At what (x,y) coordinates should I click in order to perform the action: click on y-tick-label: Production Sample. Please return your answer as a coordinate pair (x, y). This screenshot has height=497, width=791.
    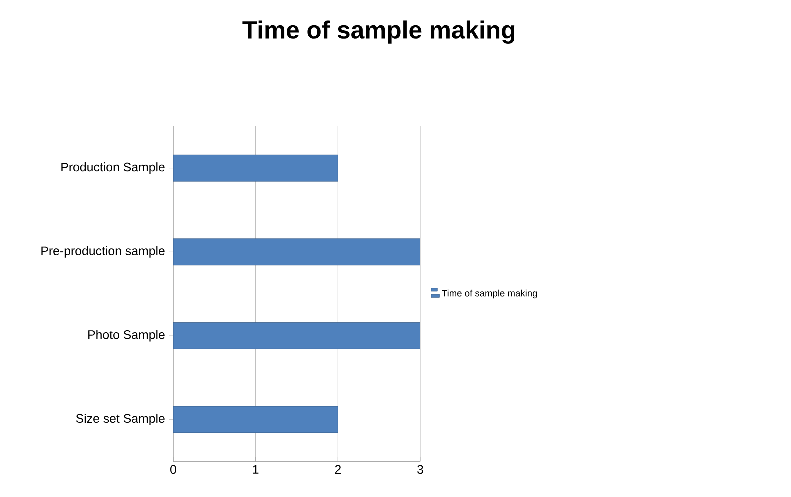
    Looking at the image, I should click on (113, 168).